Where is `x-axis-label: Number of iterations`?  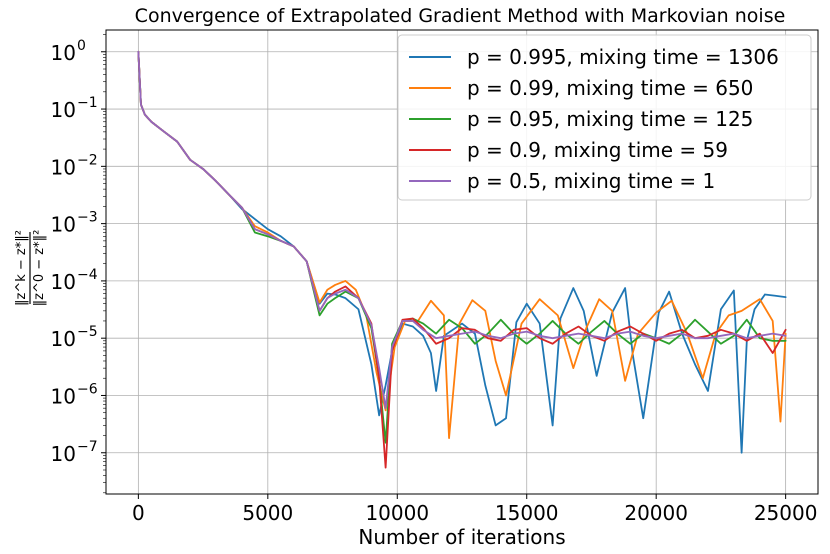
x-axis-label: Number of iterations is located at coordinates (461, 537).